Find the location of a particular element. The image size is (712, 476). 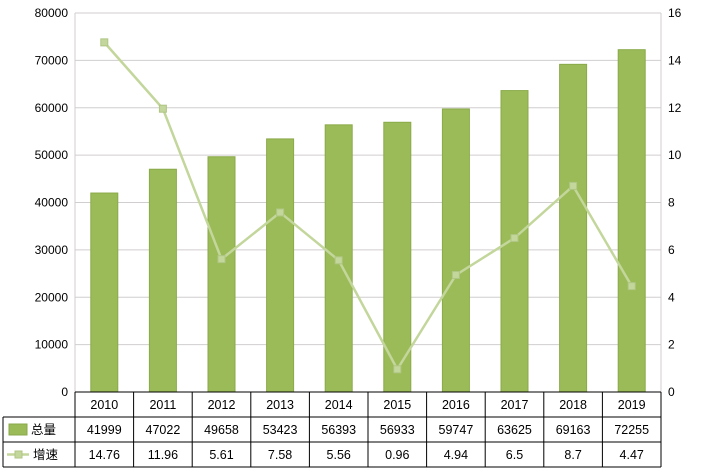

table-cell-growth: 6.5 is located at coordinates (514, 455).